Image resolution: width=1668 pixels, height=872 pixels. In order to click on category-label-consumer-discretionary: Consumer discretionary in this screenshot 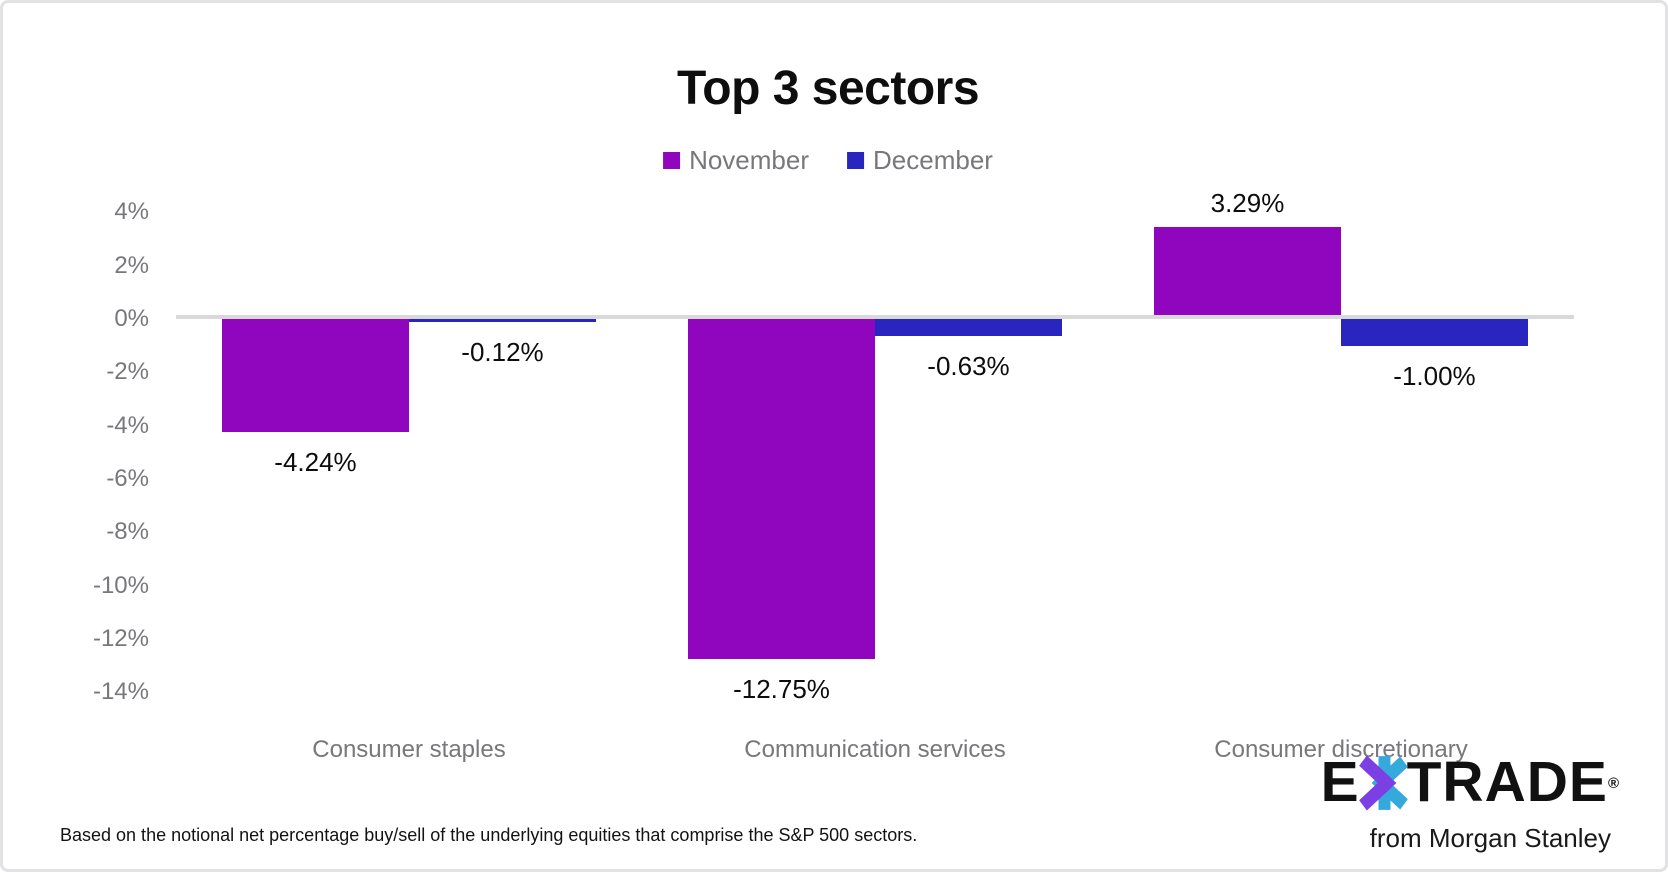, I will do `click(1341, 749)`.